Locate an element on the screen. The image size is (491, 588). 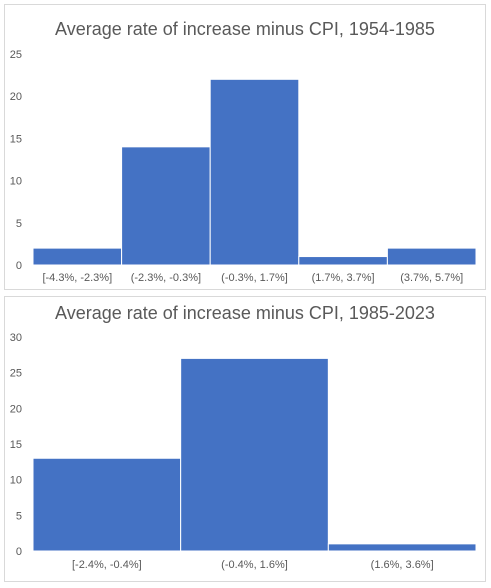
x-tick-label: (-0.4%, 1.6%] is located at coordinates (254, 565).